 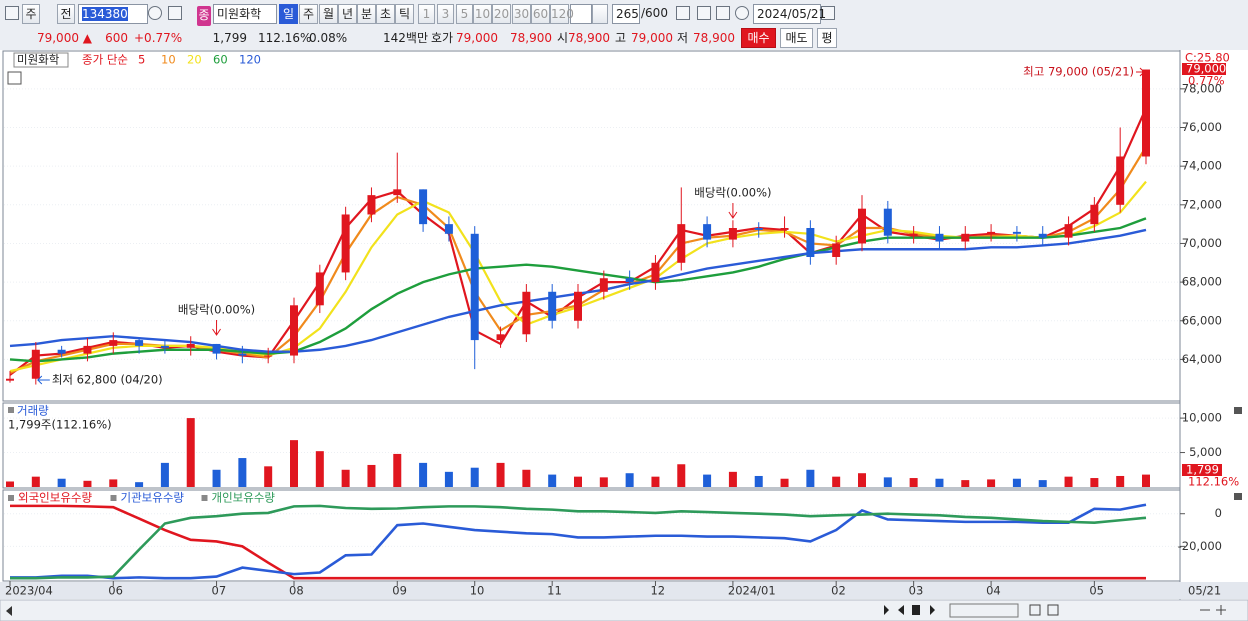 What do you see at coordinates (1202, 320) in the screenshot?
I see `y-tick-label: 66,000` at bounding box center [1202, 320].